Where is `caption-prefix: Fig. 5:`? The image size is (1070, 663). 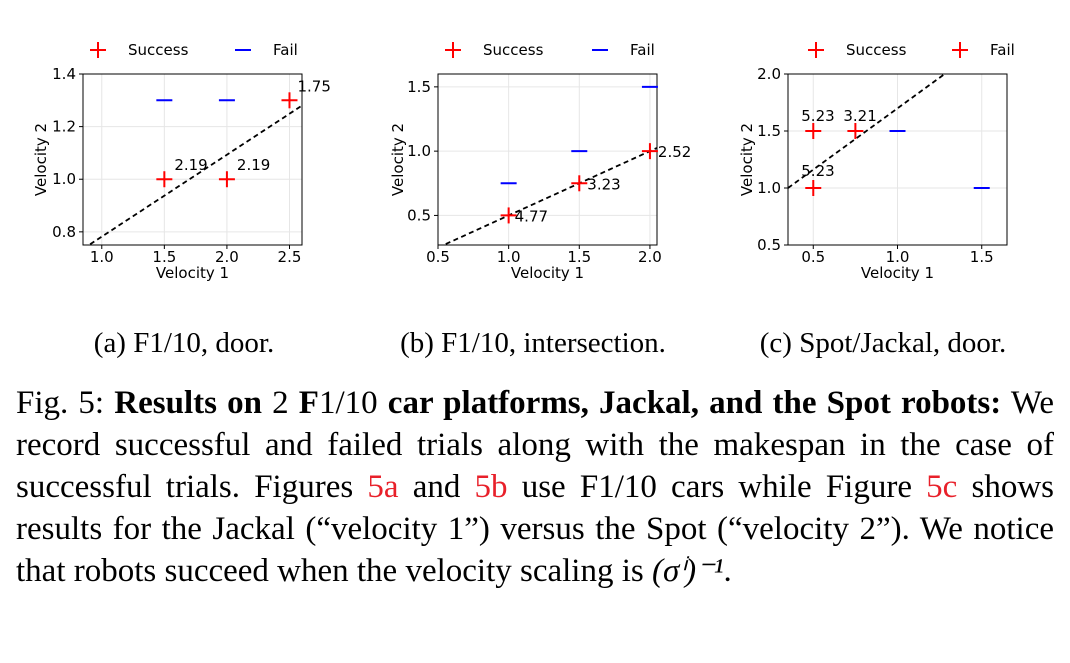 caption-prefix: Fig. 5: is located at coordinates (65, 403).